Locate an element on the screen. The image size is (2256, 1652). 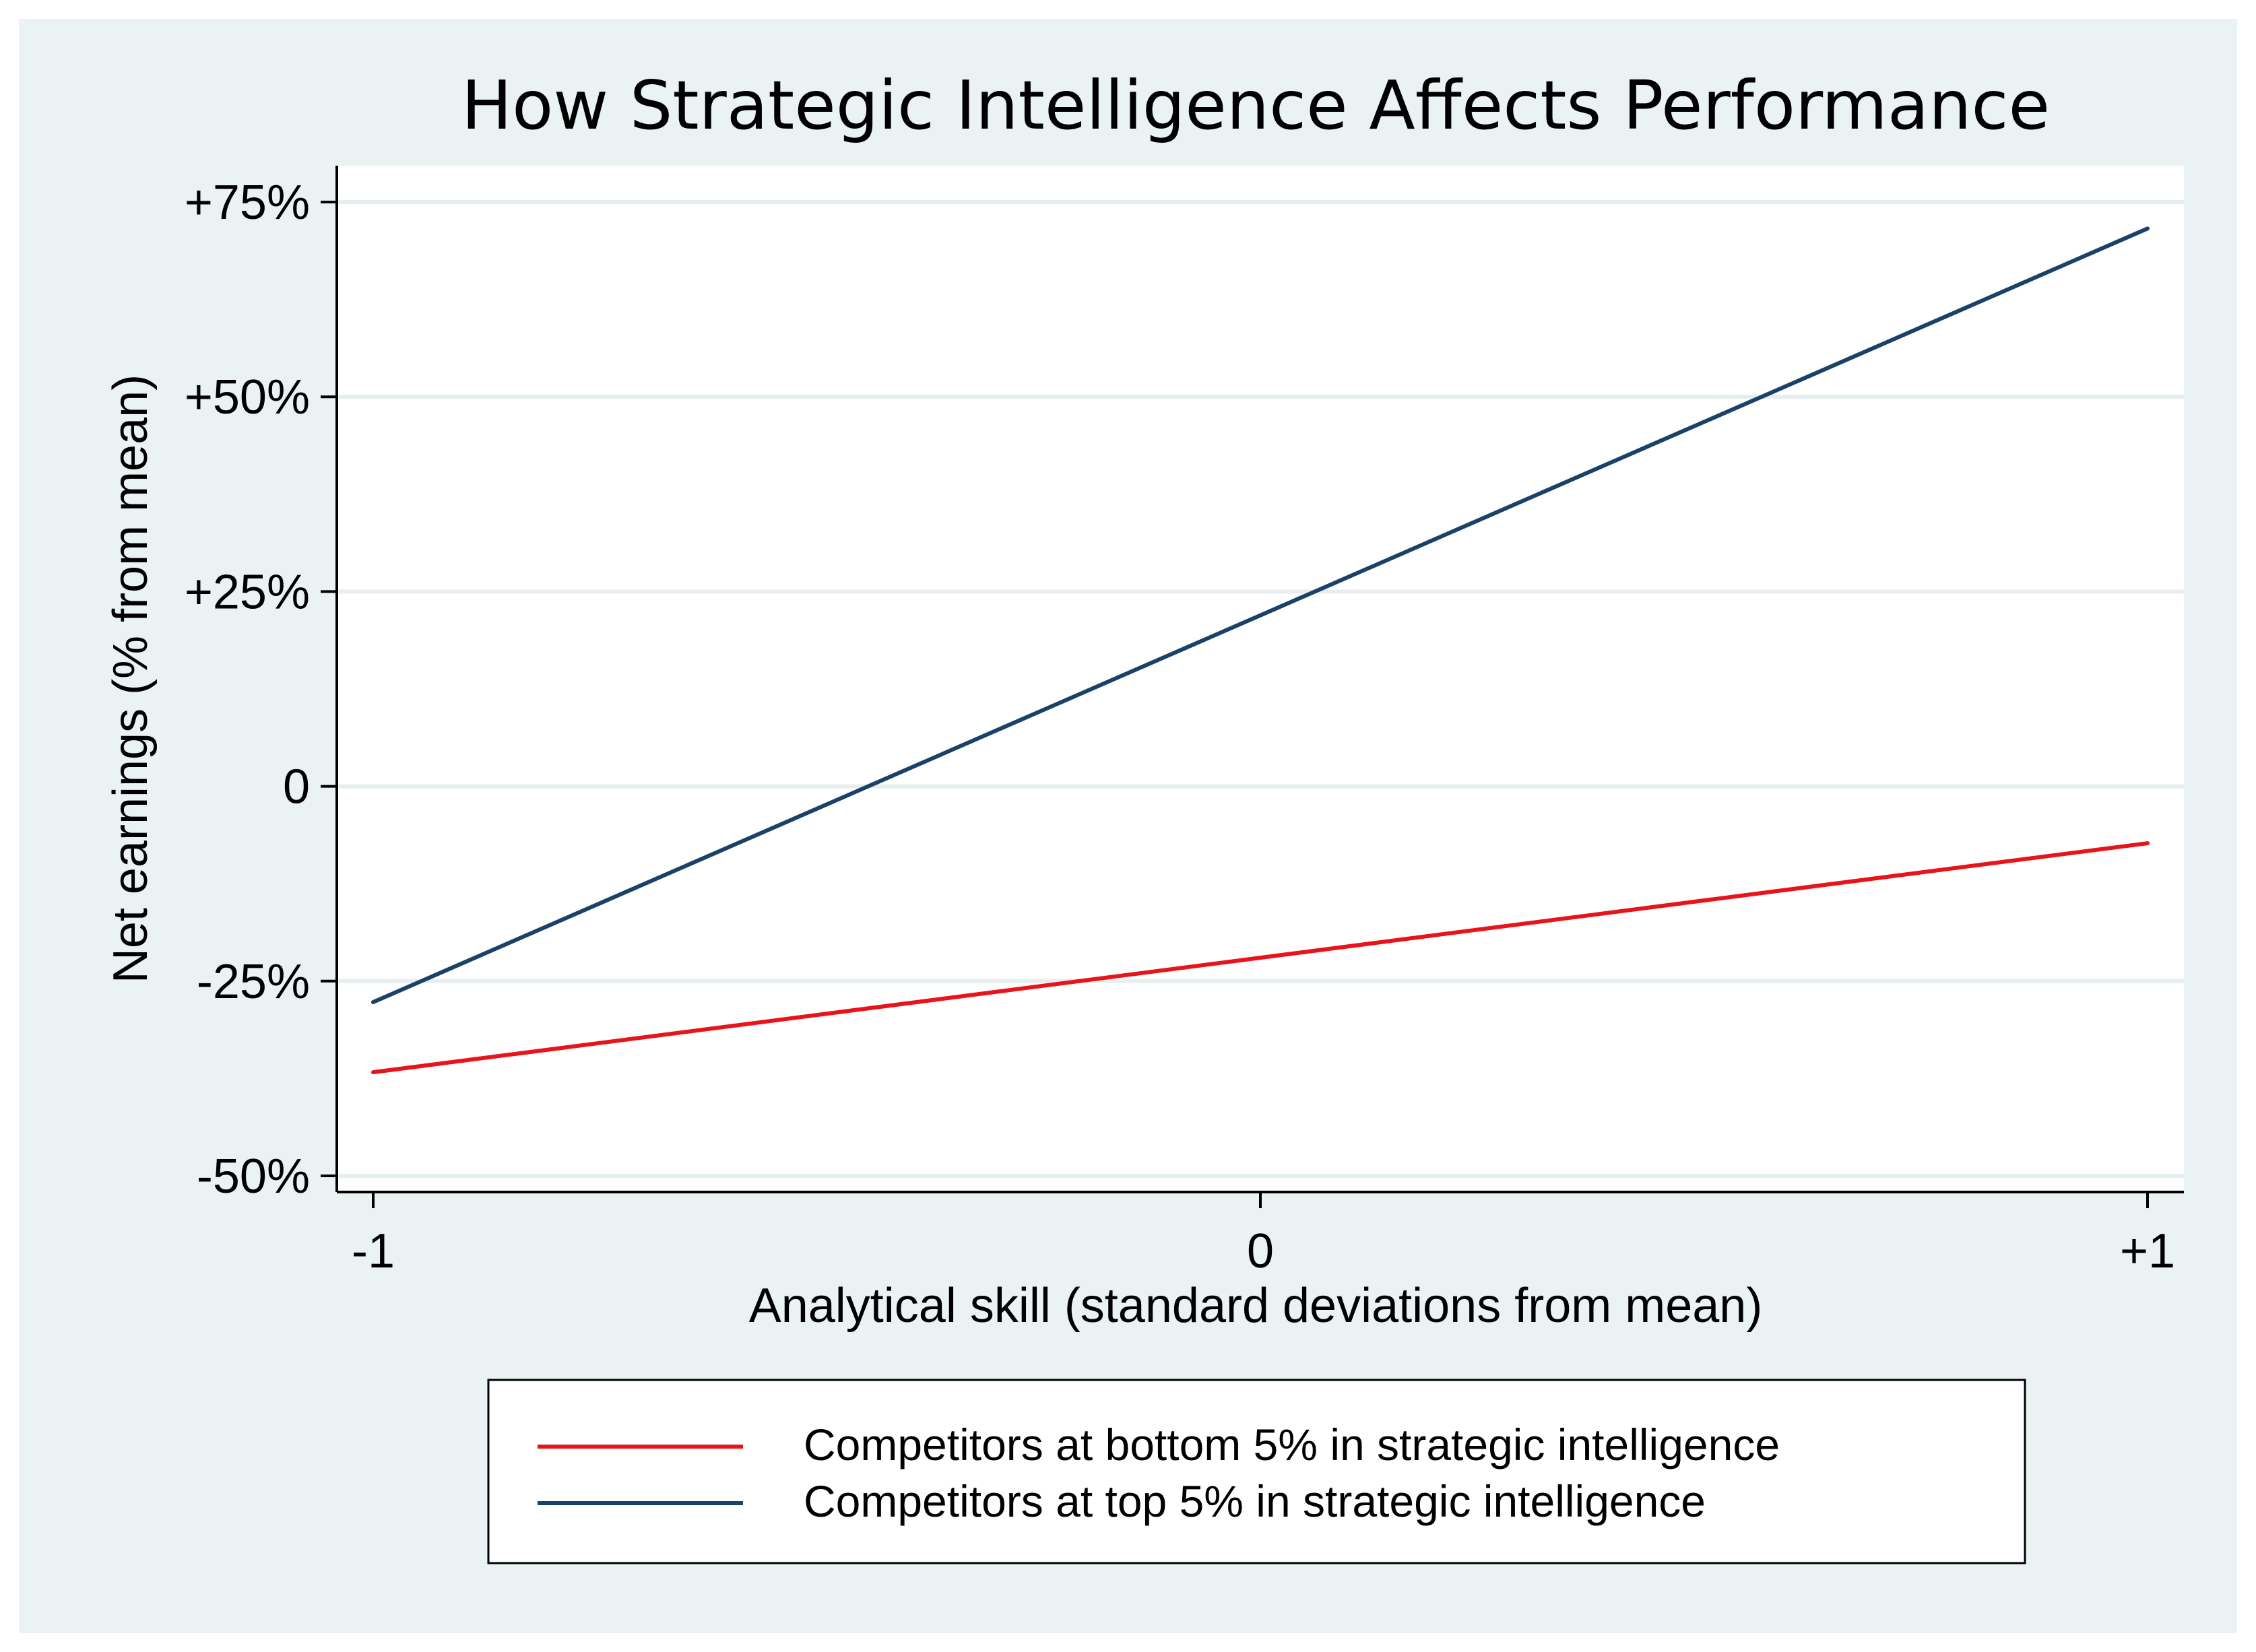
x-axis-ticks: -1 0 +1 is located at coordinates (1263, 1235).